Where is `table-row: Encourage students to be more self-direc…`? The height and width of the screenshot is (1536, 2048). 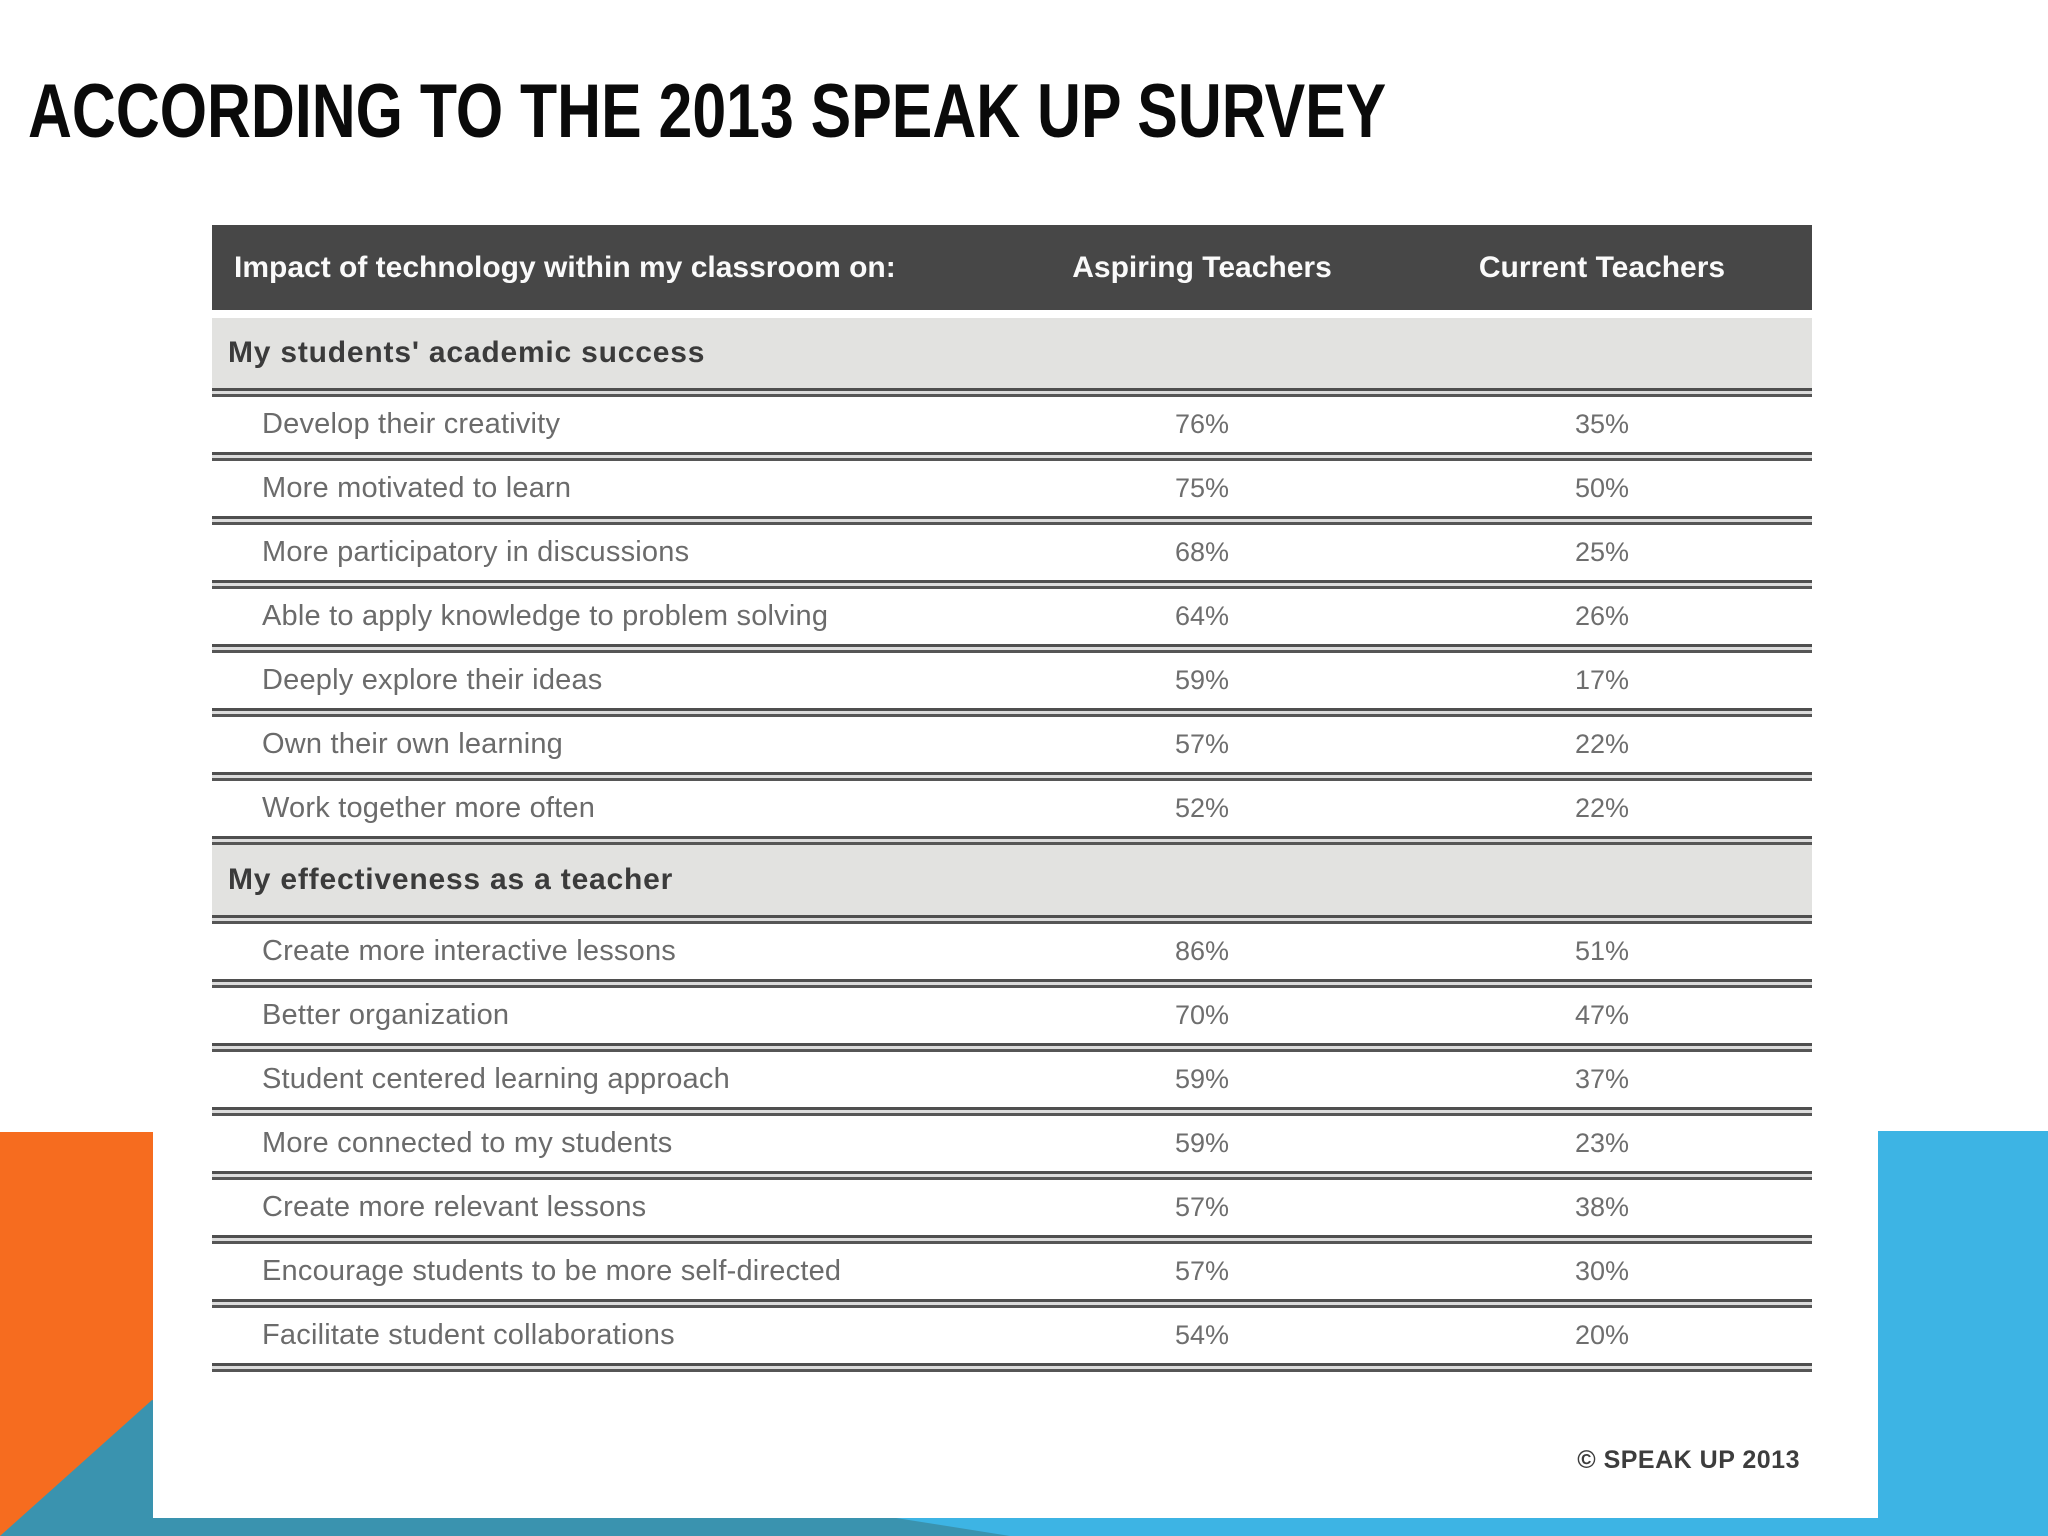
table-row: Encourage students to be more self-direc… is located at coordinates (1012, 1271).